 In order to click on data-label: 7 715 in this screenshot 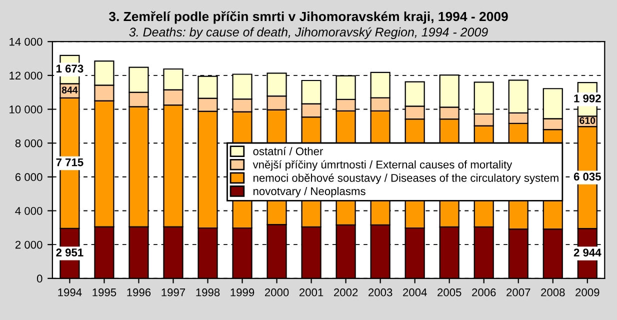, I will do `click(70, 162)`.